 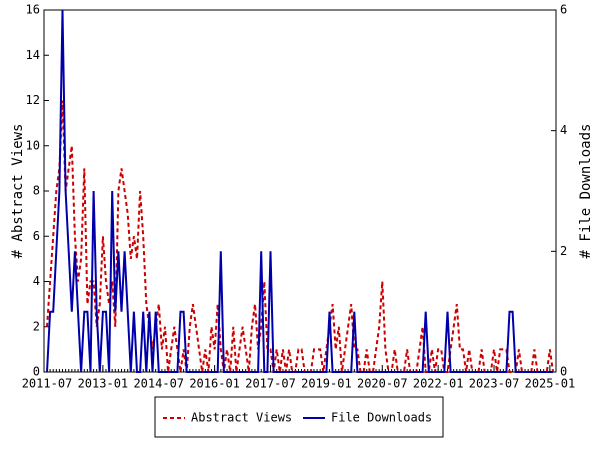 I want to click on legend-label: File Downloads, so click(x=381, y=418).